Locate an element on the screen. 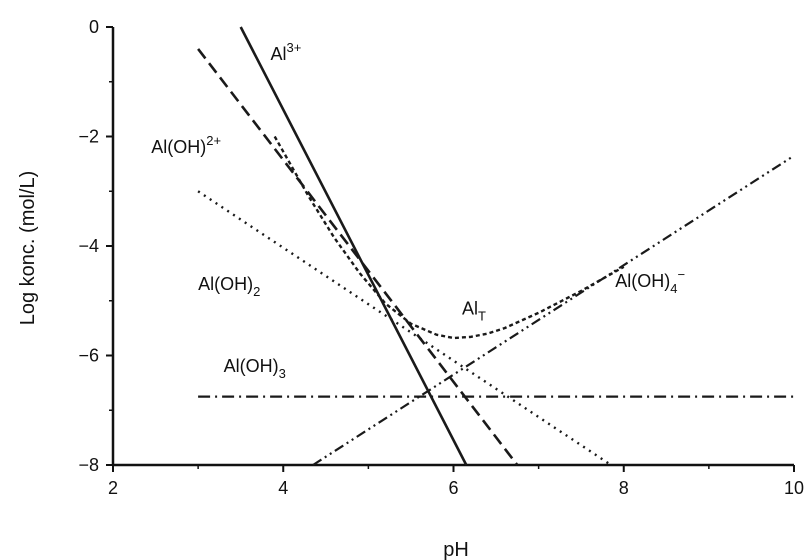 The height and width of the screenshot is (560, 810). label-al3: Al3+ is located at coordinates (285, 52).